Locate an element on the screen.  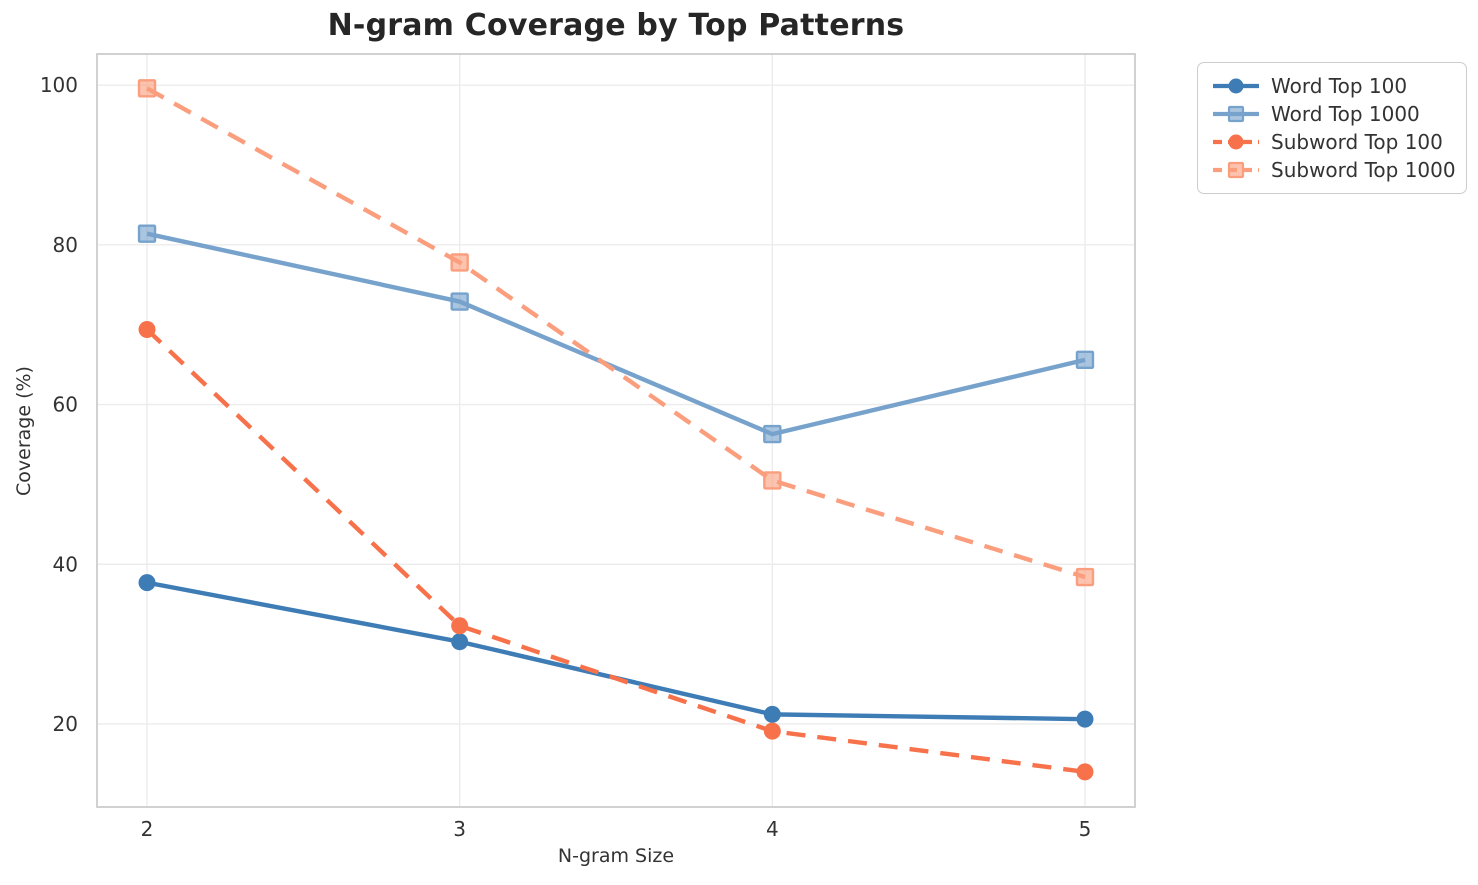
chart-title: N-gram Coverage by Top Patterns is located at coordinates (616, 25).